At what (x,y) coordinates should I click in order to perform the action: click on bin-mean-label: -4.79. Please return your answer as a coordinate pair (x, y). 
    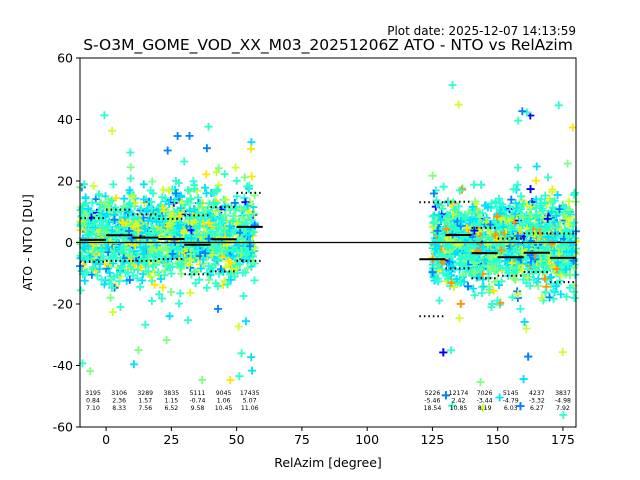
    Looking at the image, I should click on (511, 401).